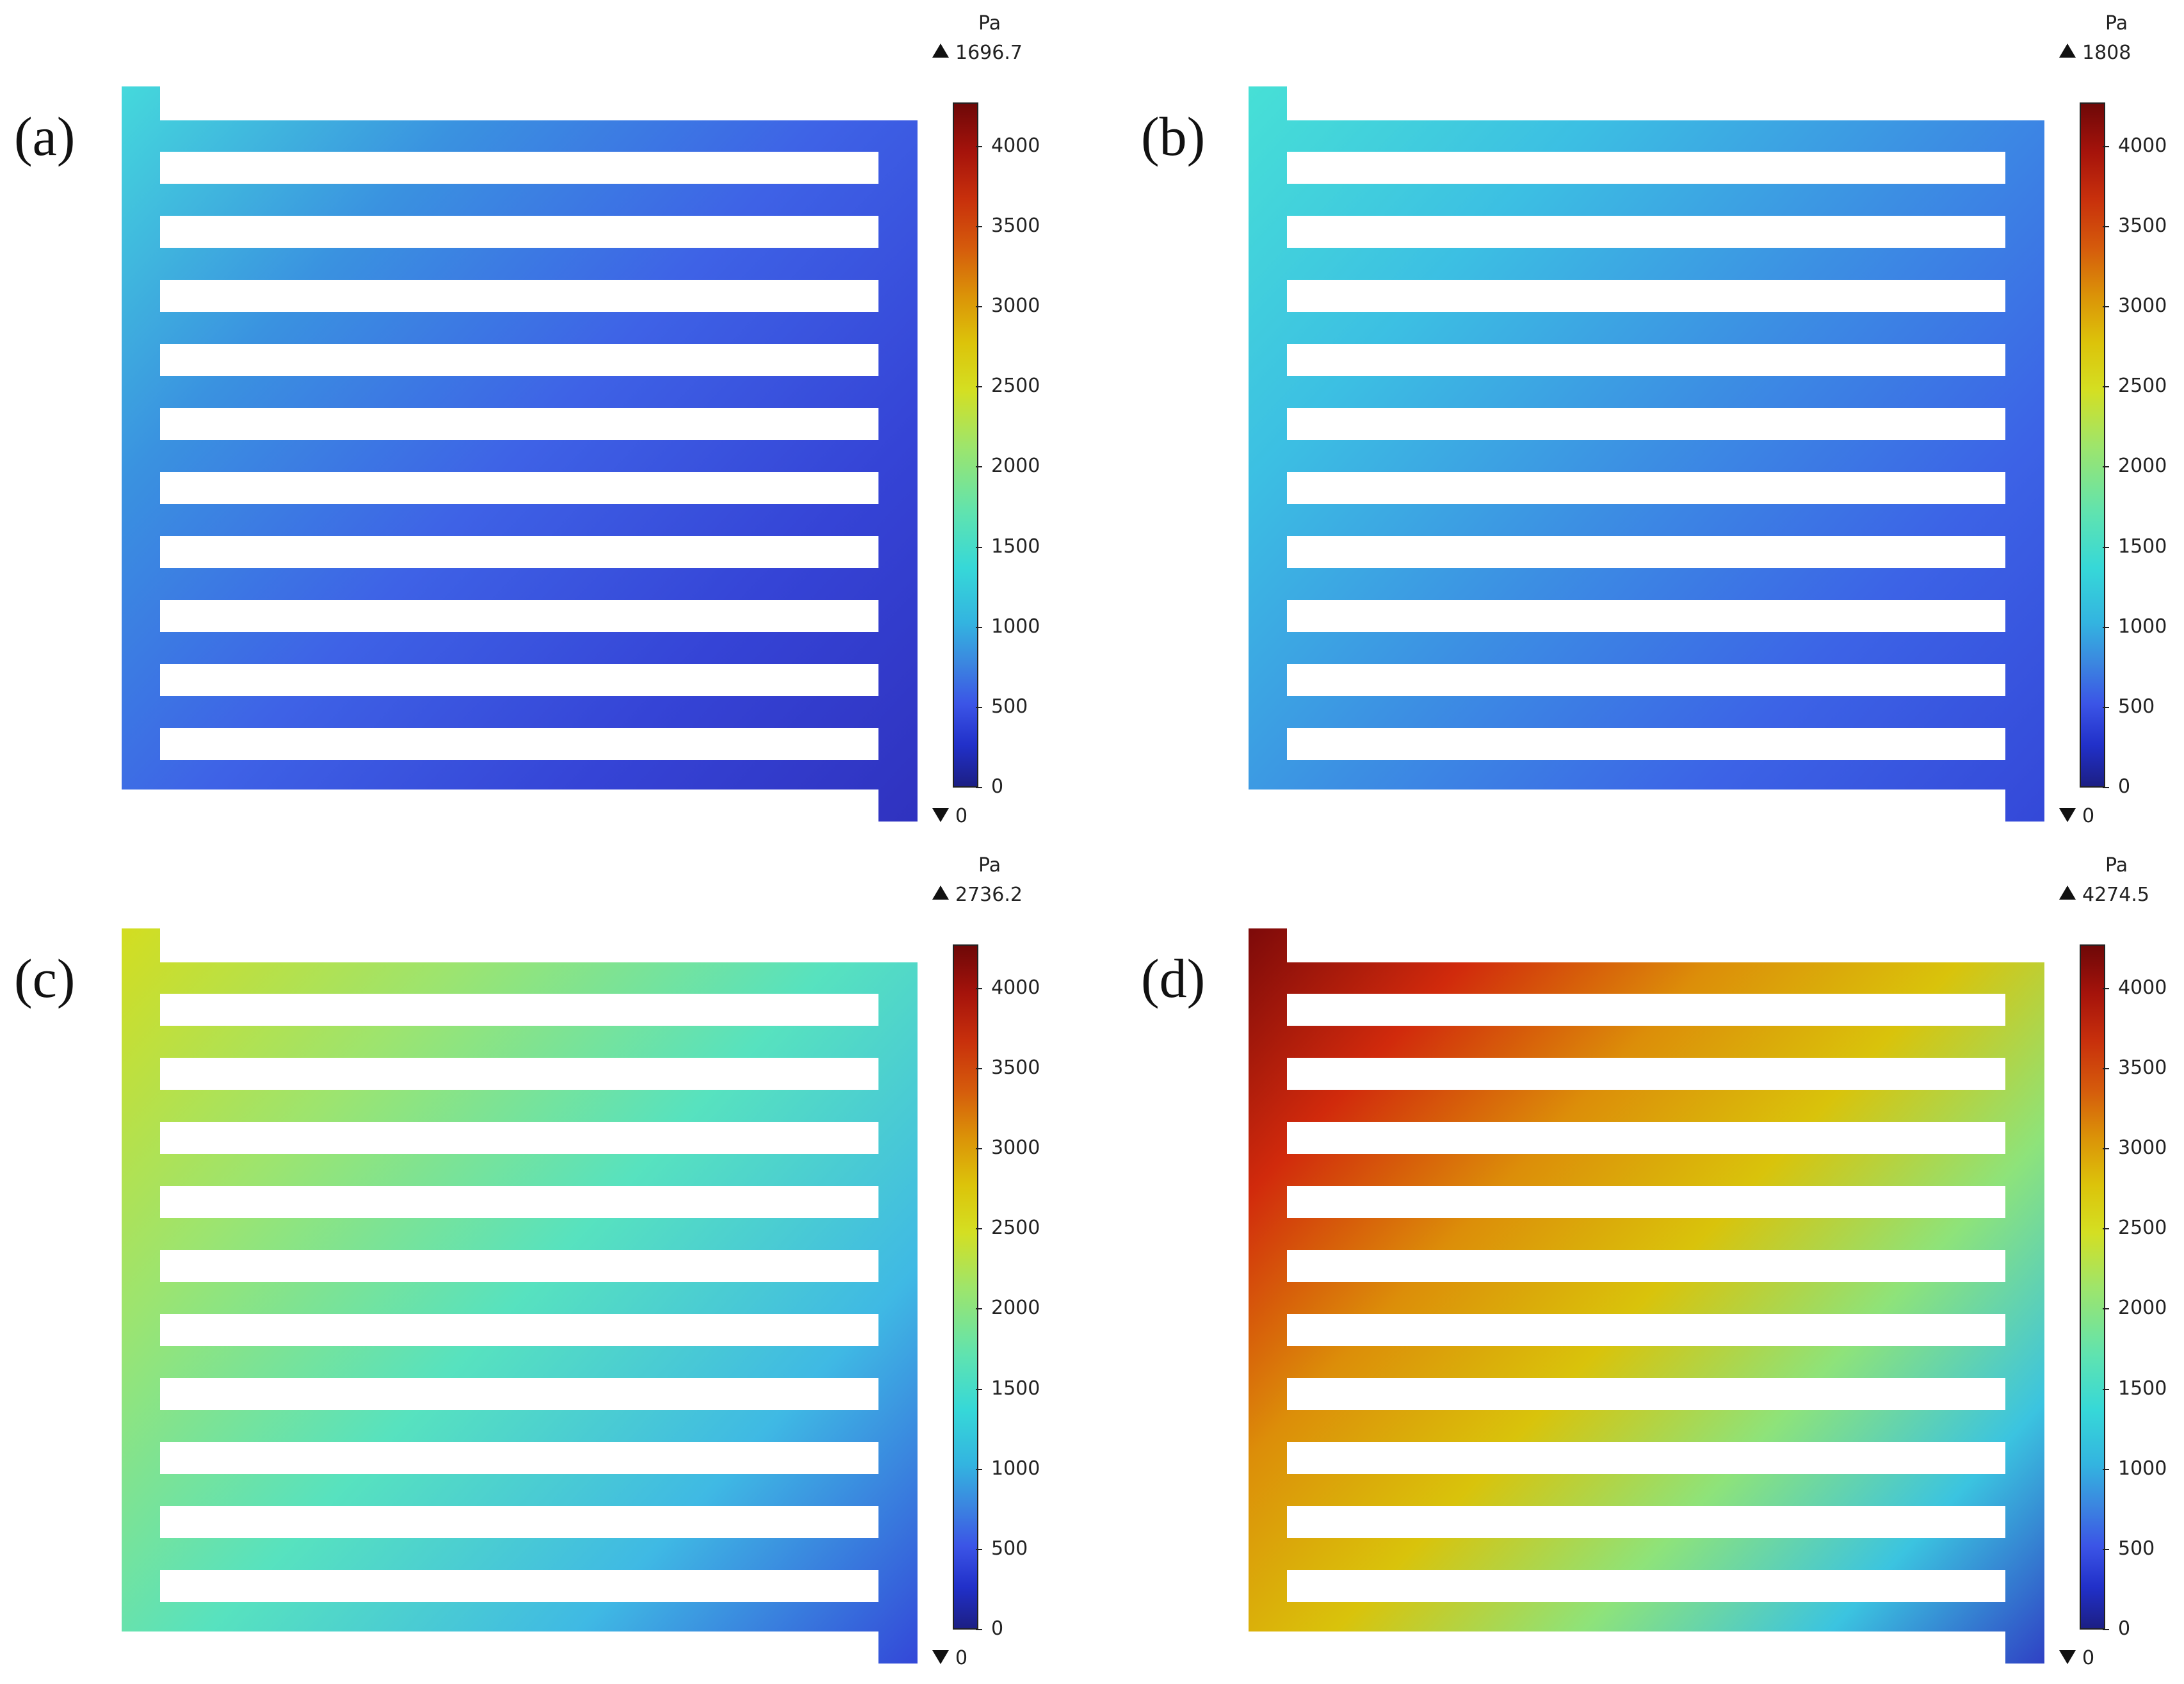 The width and height of the screenshot is (2184, 1684). Describe the element at coordinates (1015, 386) in the screenshot. I see `colorbar-tick-label: 2500` at that location.